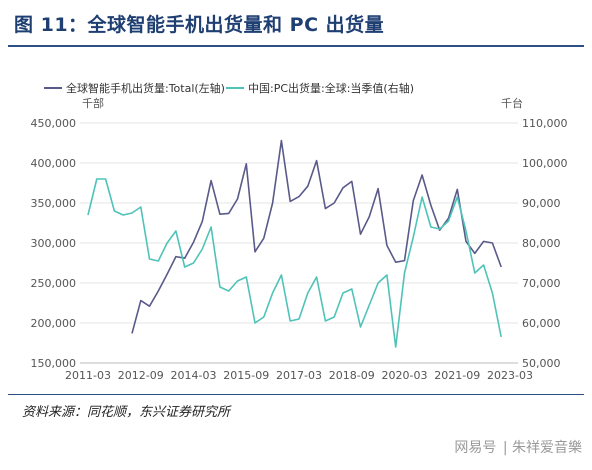 The height and width of the screenshot is (470, 592). I want to click on legend-label: 中国:PC出货量:全球:当季值(右轴), so click(331, 88).